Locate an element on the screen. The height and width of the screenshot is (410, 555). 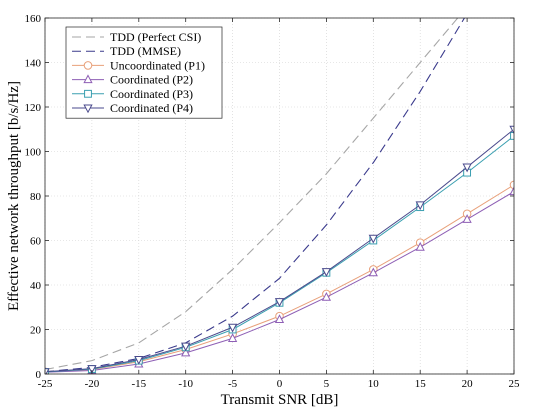
x-tick-label: 10 is located at coordinates (374, 384).